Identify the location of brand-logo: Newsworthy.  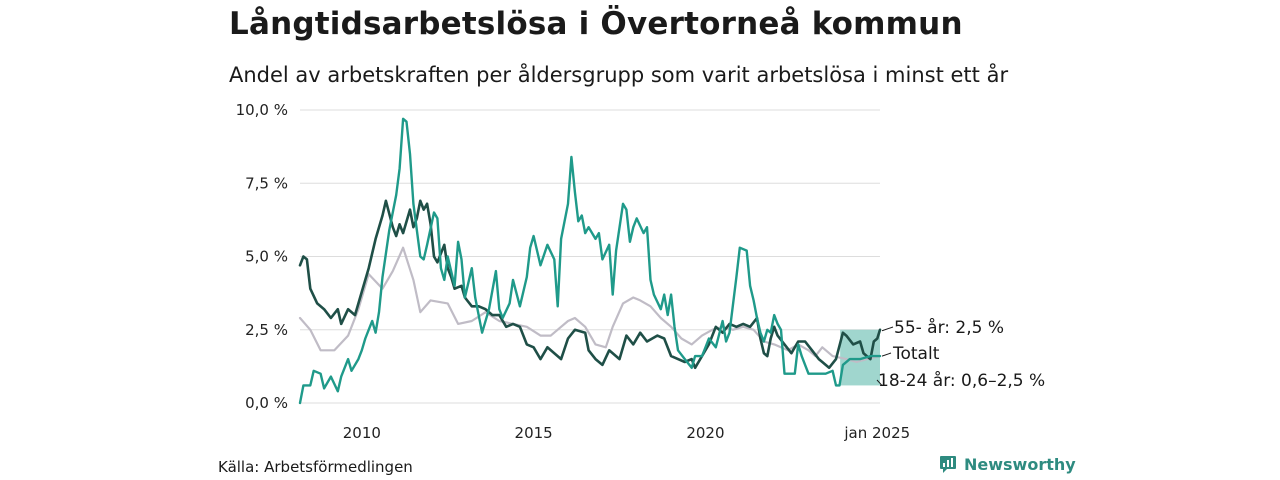
(1007, 464).